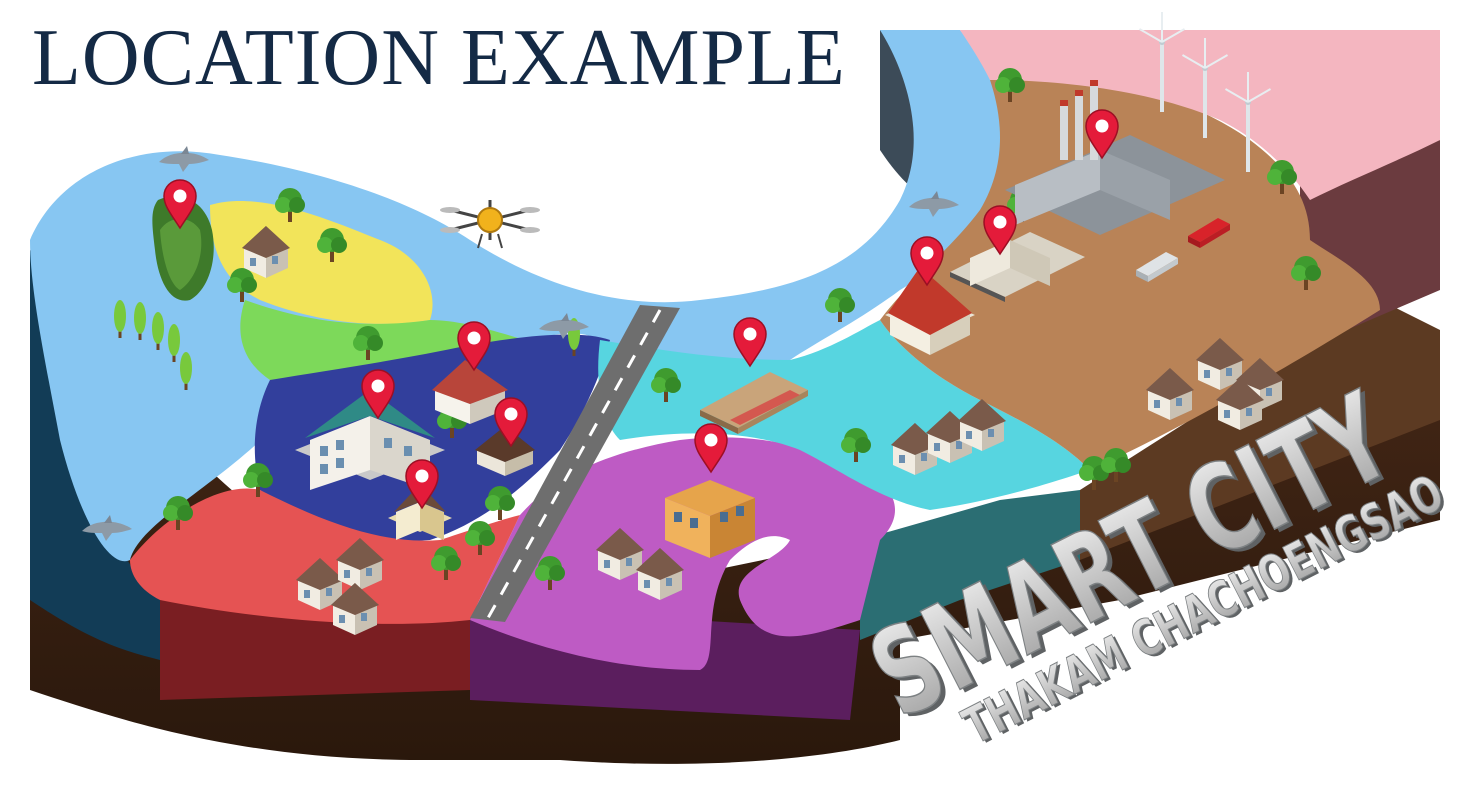 Image resolution: width=1474 pixels, height=790 pixels. What do you see at coordinates (370, 440) in the screenshot?
I see `school-building-icon` at bounding box center [370, 440].